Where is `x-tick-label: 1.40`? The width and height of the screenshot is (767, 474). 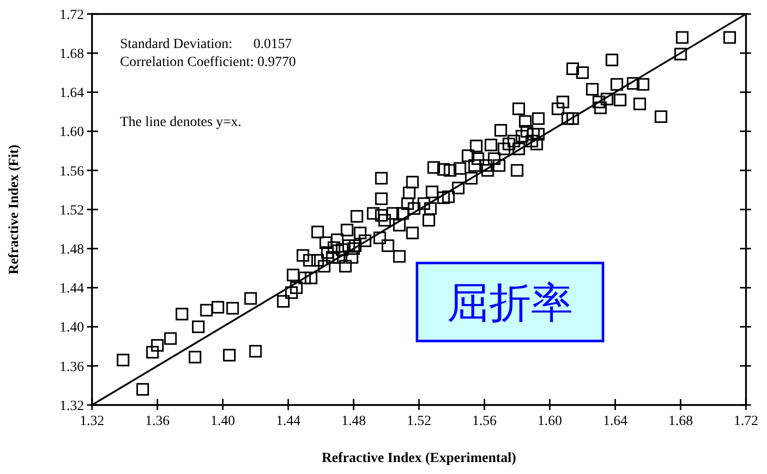
x-tick-label: 1.40 is located at coordinates (223, 421).